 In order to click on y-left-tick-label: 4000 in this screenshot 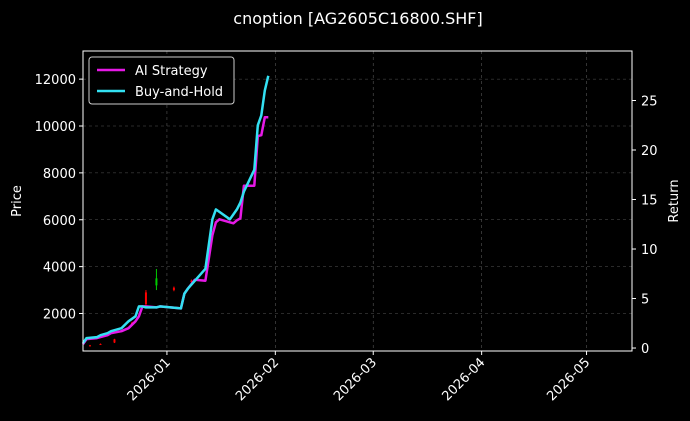, I will do `click(59, 268)`.